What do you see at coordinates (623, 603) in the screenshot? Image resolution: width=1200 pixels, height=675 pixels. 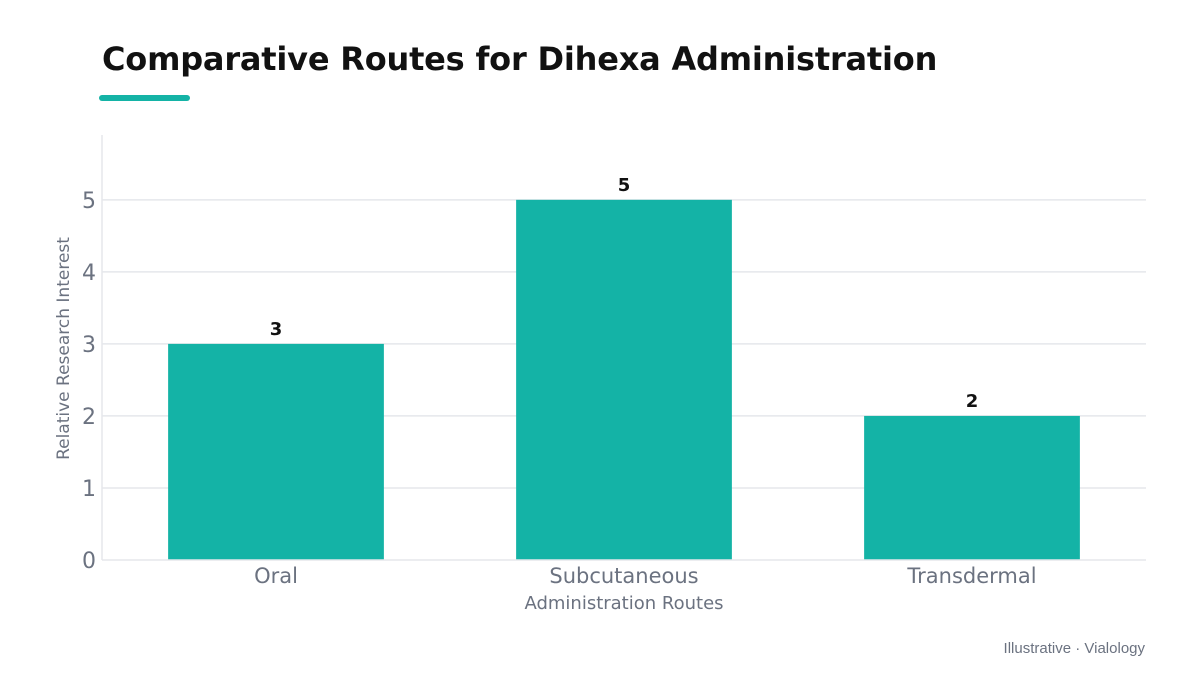 I see `x-axis-title: Administration Routes` at bounding box center [623, 603].